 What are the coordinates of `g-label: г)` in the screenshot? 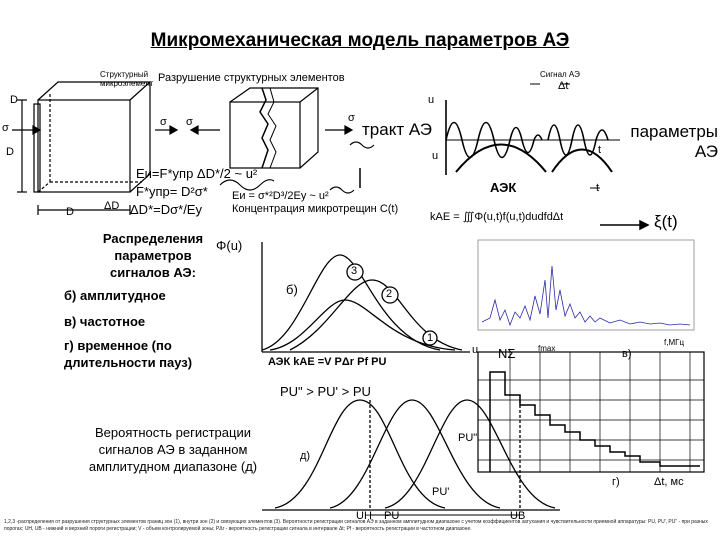 It's located at (616, 482).